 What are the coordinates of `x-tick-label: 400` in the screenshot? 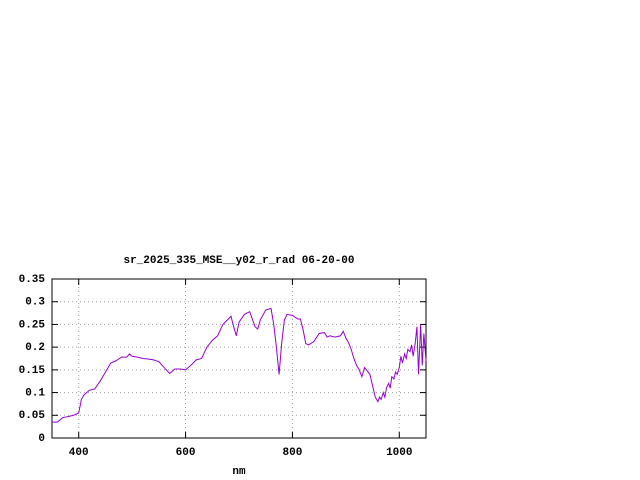 It's located at (79, 453).